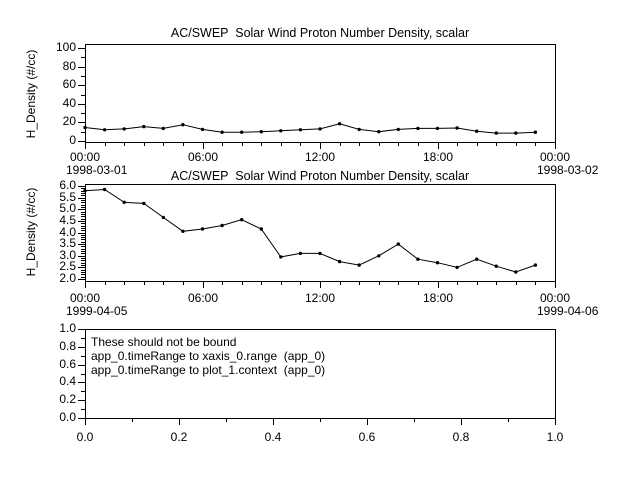 This screenshot has height=480, width=640. What do you see at coordinates (67, 266) in the screenshot?
I see `y-tick-label: 2.5` at bounding box center [67, 266].